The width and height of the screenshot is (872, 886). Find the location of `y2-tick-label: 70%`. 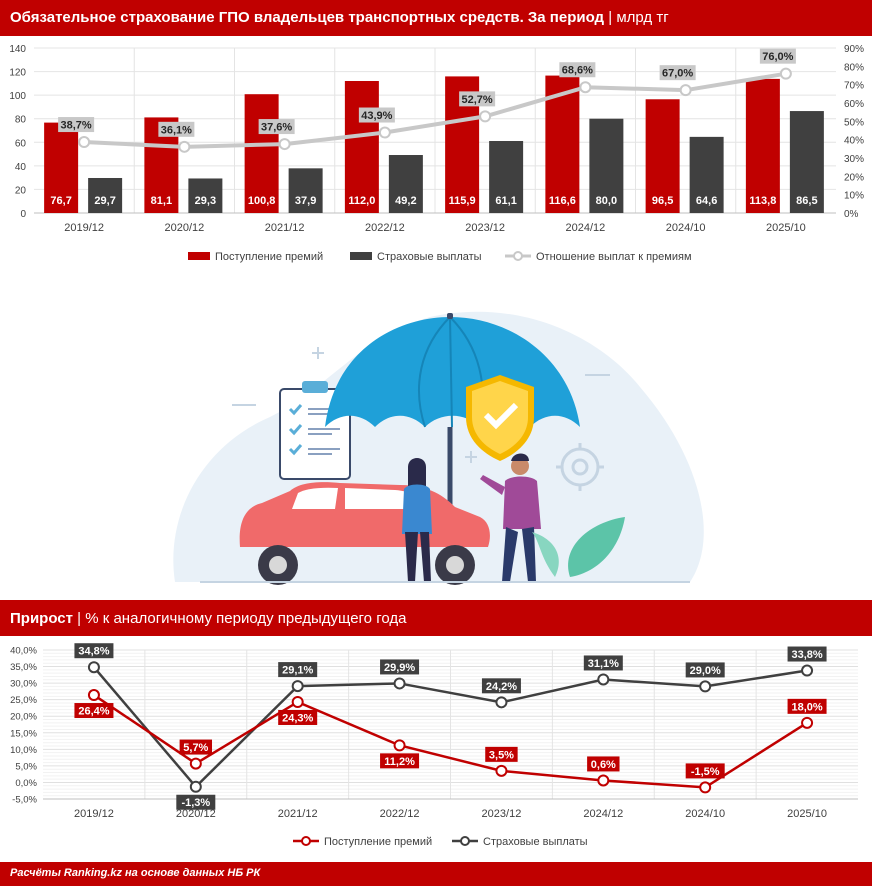

y2-tick-label: 70% is located at coordinates (854, 86).